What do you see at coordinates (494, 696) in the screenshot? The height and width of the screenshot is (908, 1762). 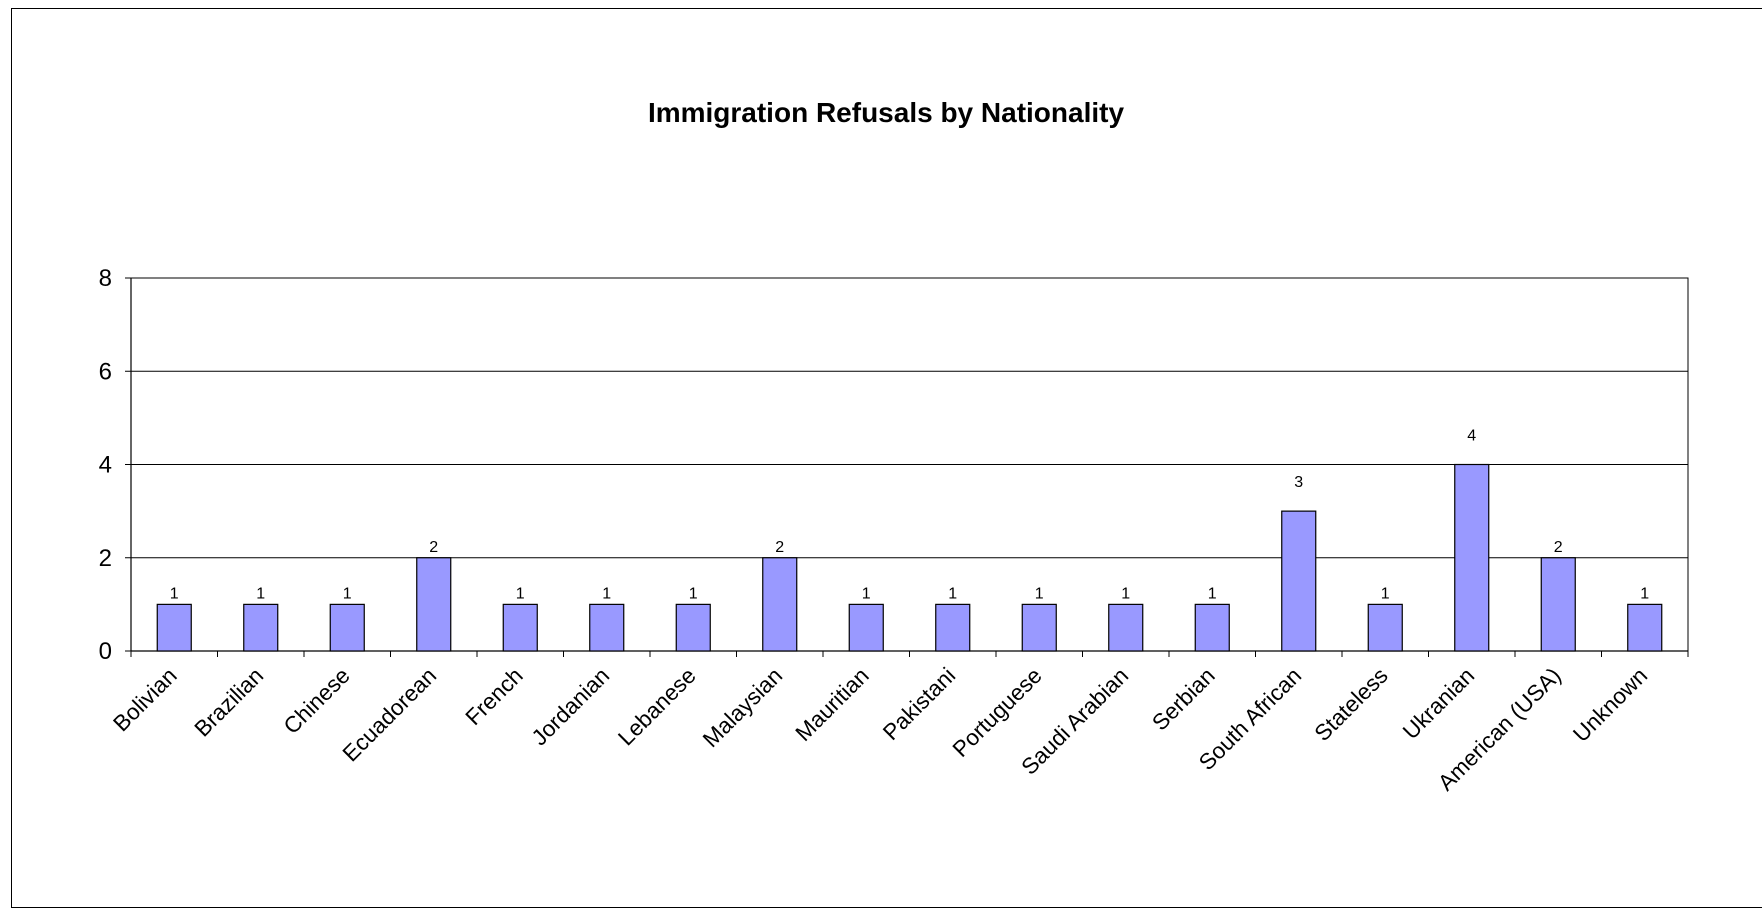 I see `x-tick-label-4: French` at bounding box center [494, 696].